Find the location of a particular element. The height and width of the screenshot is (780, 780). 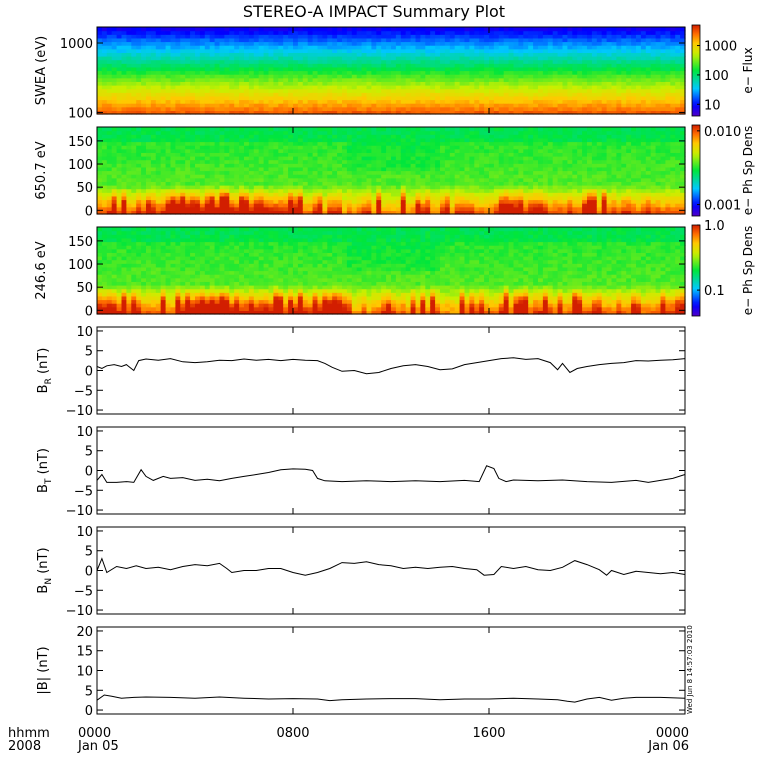

line-panel-3: −10 −5 0 5 10 BN (nT) is located at coordinates (361, 572).